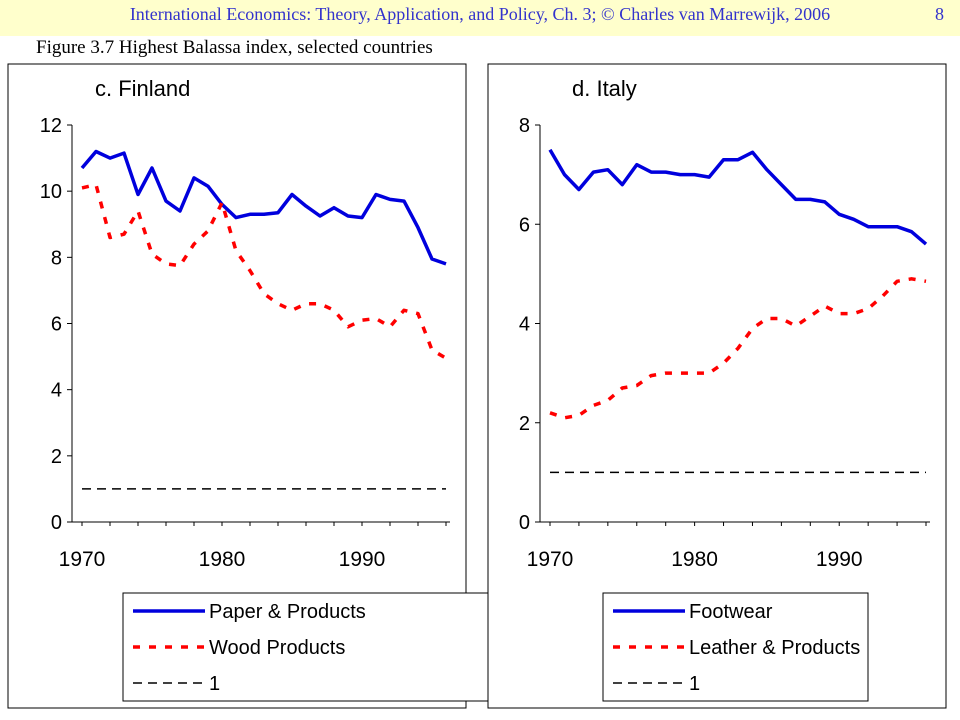  What do you see at coordinates (277, 648) in the screenshot?
I see `legend-label-1: Wood Products` at bounding box center [277, 648].